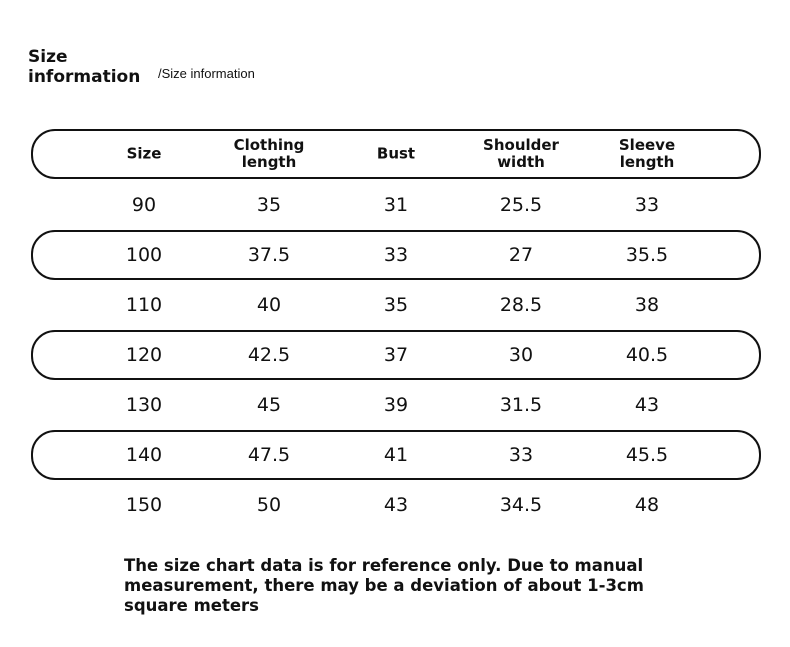 The image size is (790, 647). Describe the element at coordinates (521, 305) in the screenshot. I see `table-cell: 28.5` at that location.